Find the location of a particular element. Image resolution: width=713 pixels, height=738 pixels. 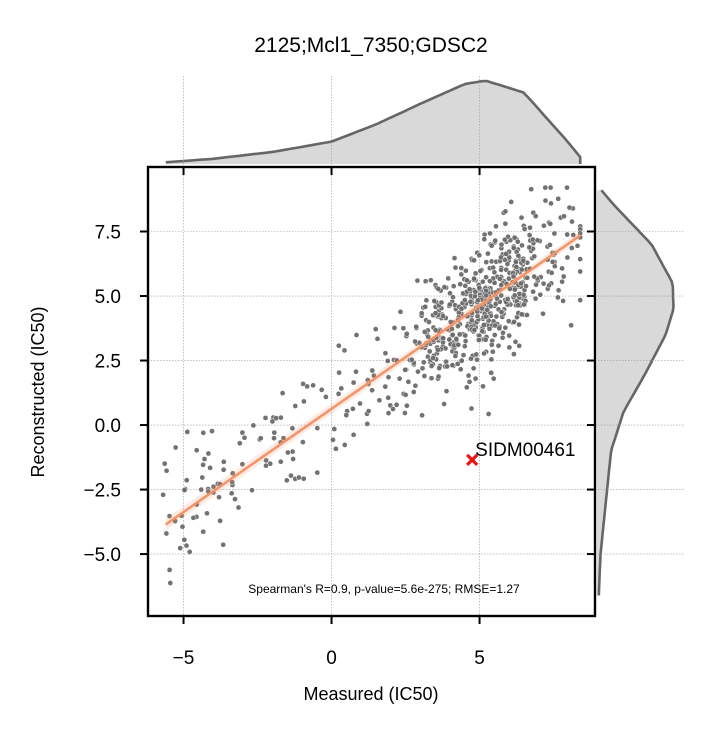

y-tick-label: 5.0 is located at coordinates (108, 297).